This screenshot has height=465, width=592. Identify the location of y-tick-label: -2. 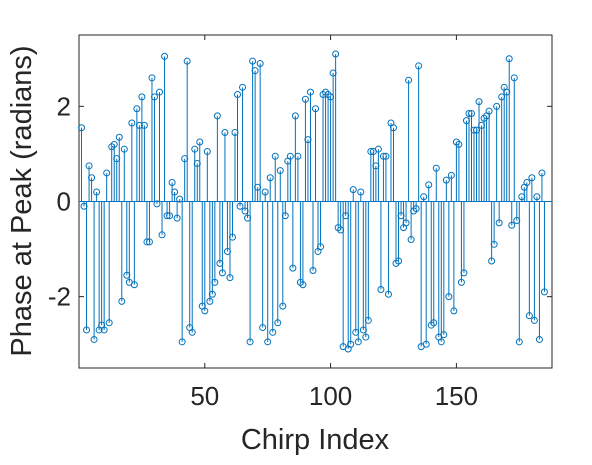
(59, 297).